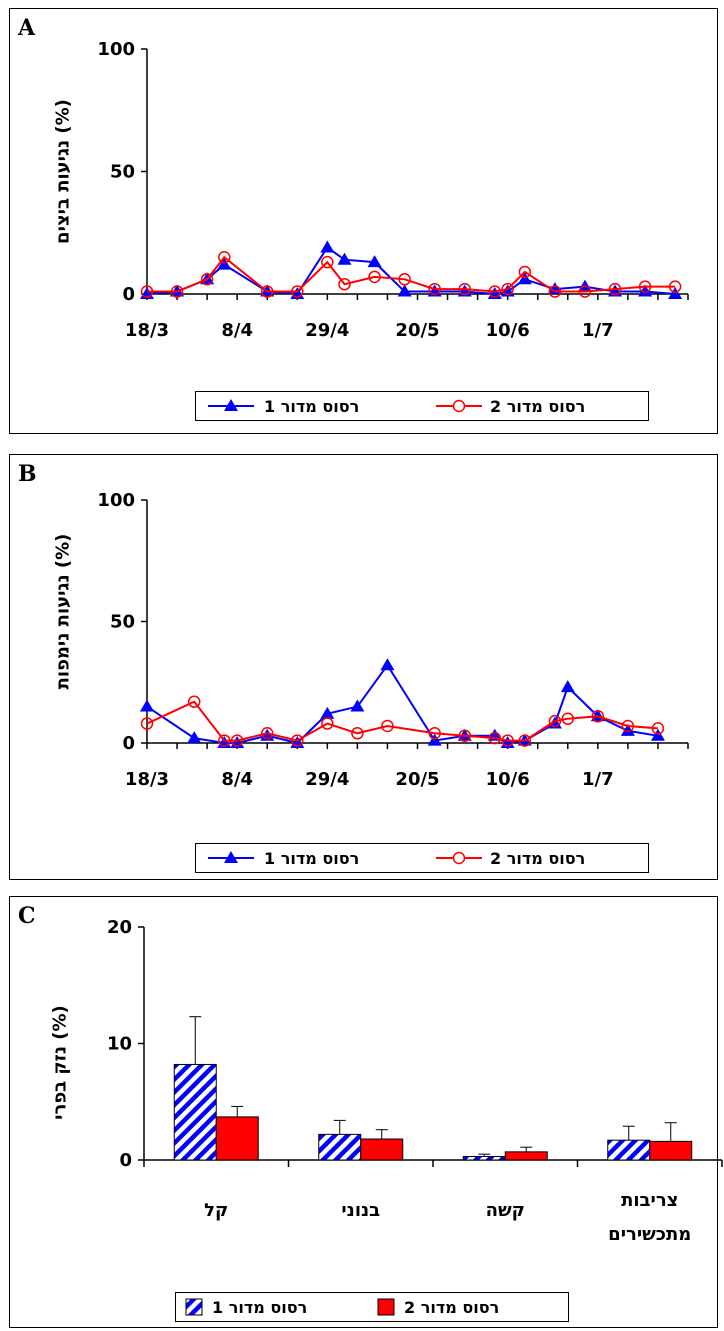 Image resolution: width=724 pixels, height=1331 pixels. What do you see at coordinates (508, 330) in the screenshot?
I see `x-tick-label: 10/6` at bounding box center [508, 330].